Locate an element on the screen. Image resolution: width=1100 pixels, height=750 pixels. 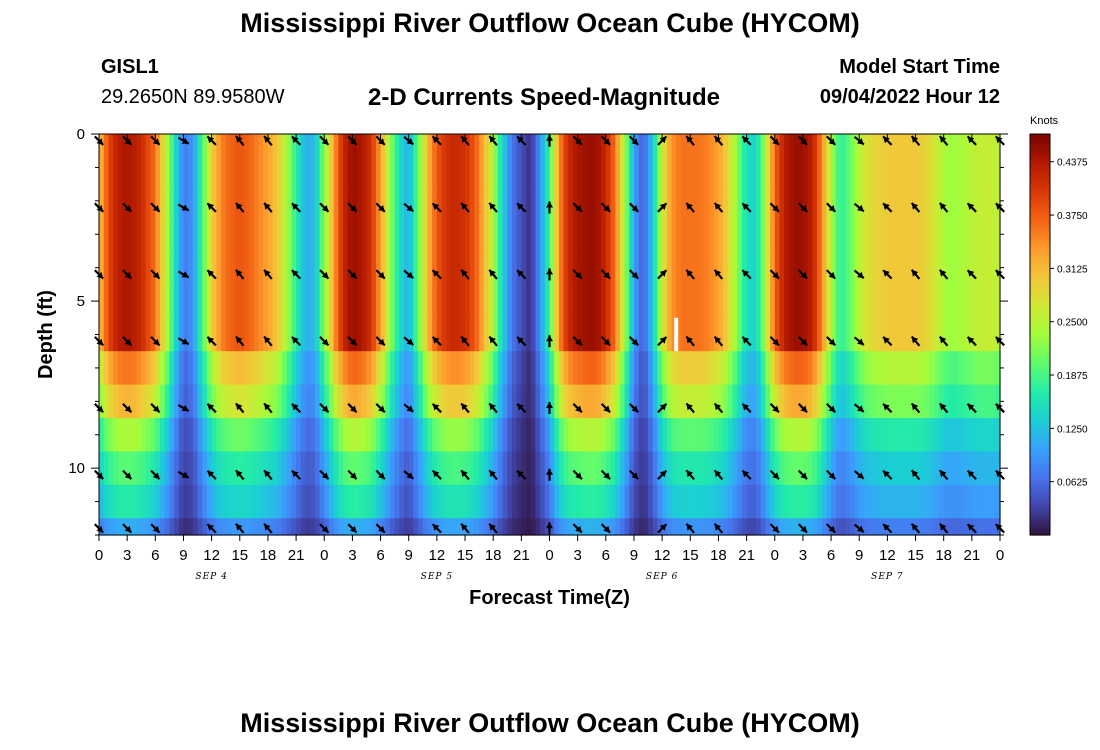
x-tick-label: 9 is located at coordinates (183, 555).